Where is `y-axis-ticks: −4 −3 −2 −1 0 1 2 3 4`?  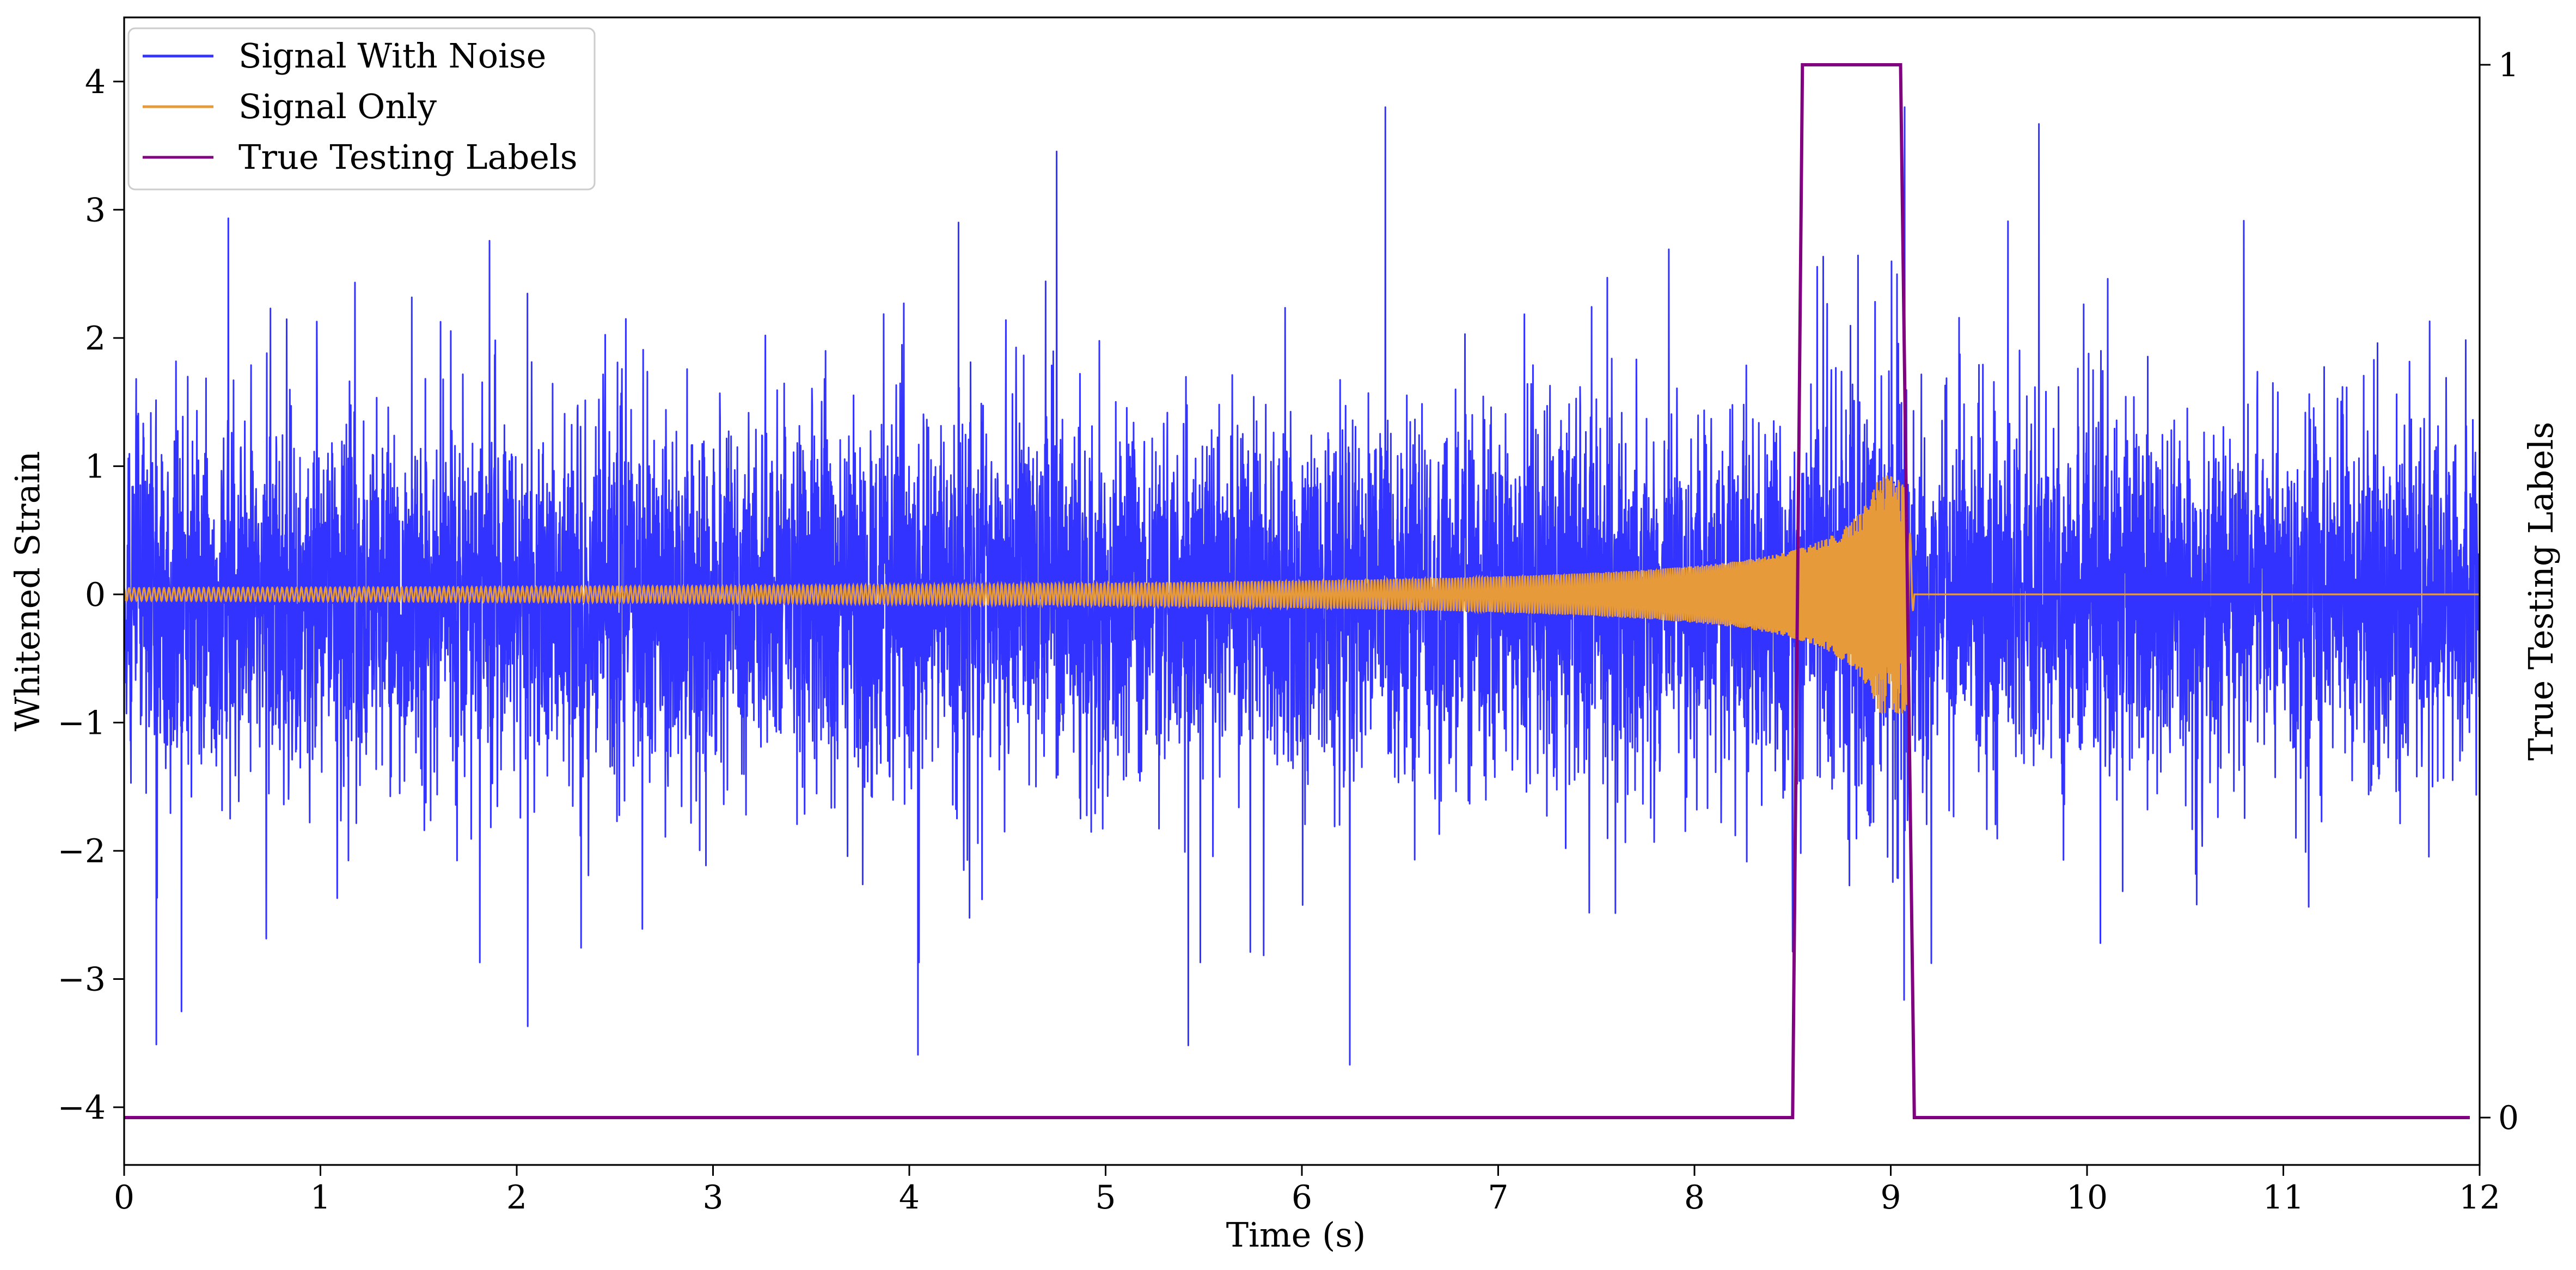
y-axis-ticks: −4 −3 −2 −1 0 1 2 3 4 is located at coordinates (91, 595).